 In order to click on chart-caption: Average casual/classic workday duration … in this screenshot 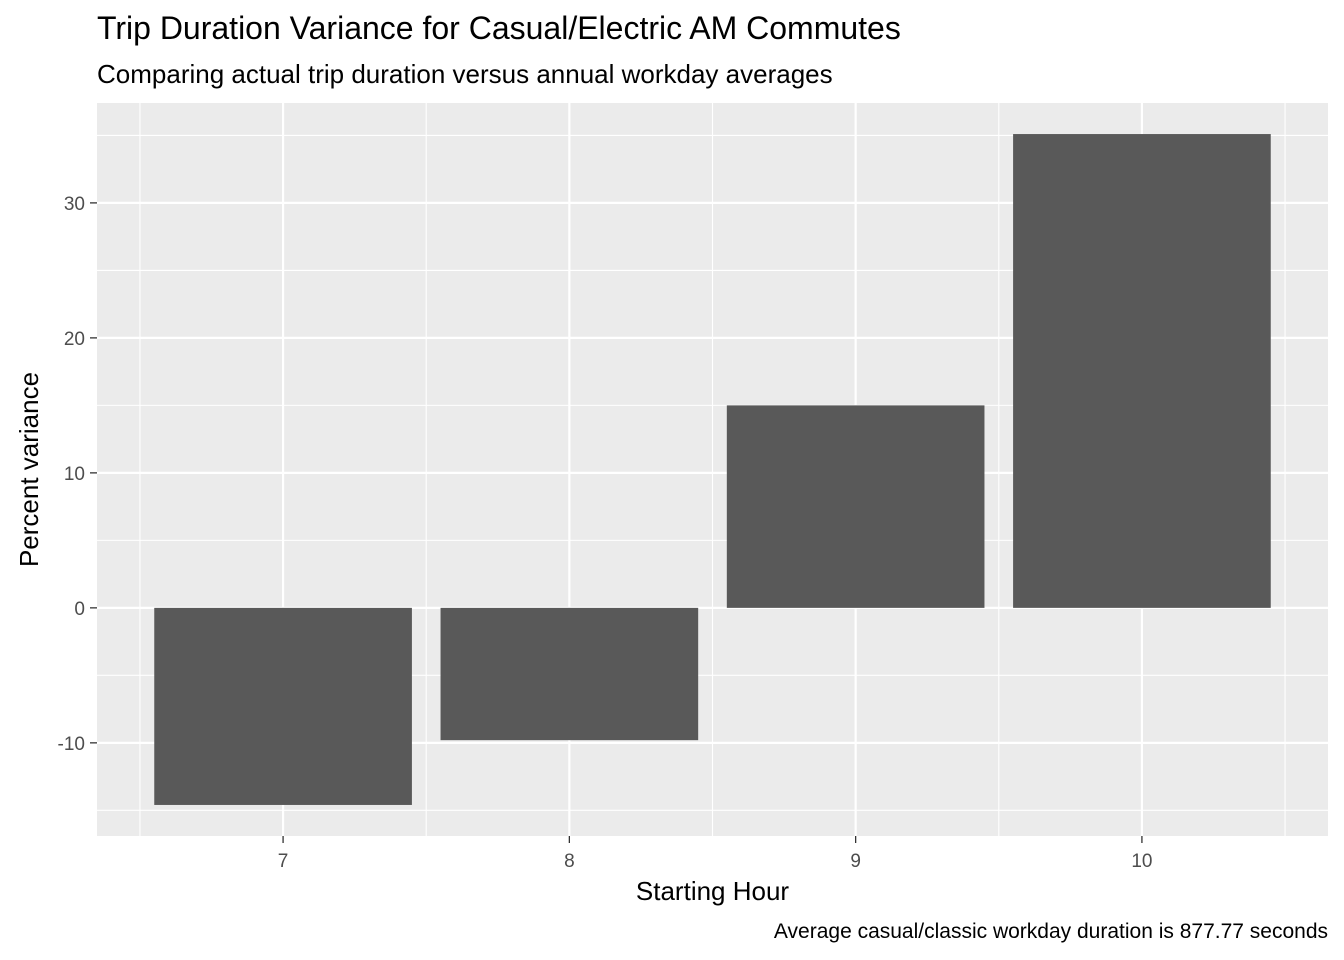, I will do `click(1050, 931)`.